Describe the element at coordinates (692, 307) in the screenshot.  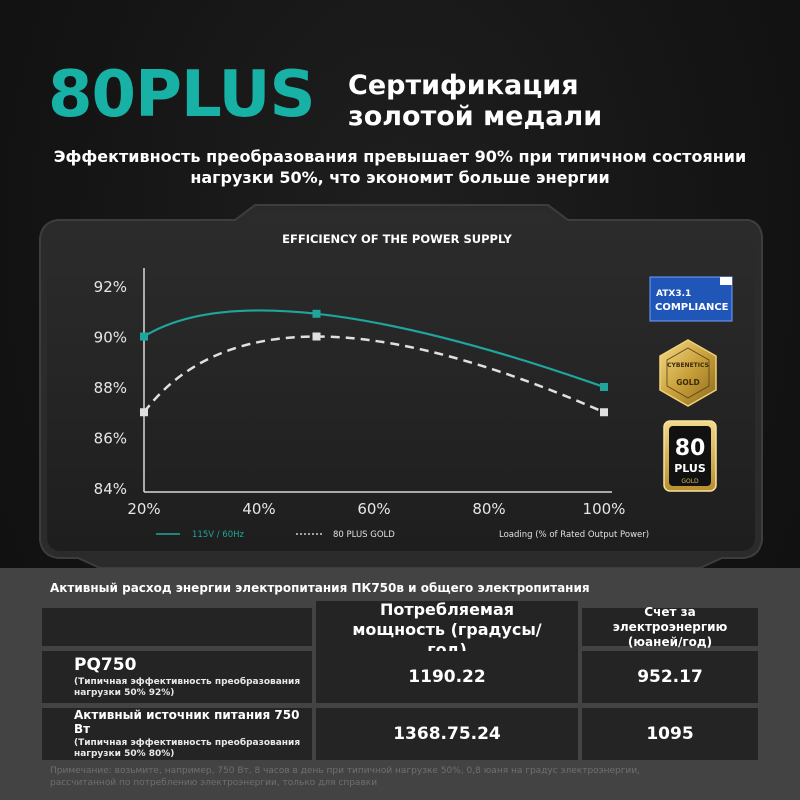
I see `atx-badge-bottom: COMPLIANCE` at that location.